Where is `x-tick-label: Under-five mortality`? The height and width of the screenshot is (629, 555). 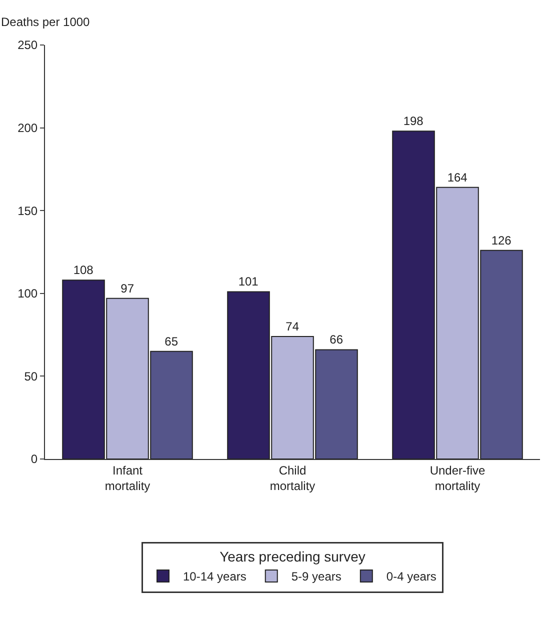 x-tick-label: Under-five mortality is located at coordinates (458, 478).